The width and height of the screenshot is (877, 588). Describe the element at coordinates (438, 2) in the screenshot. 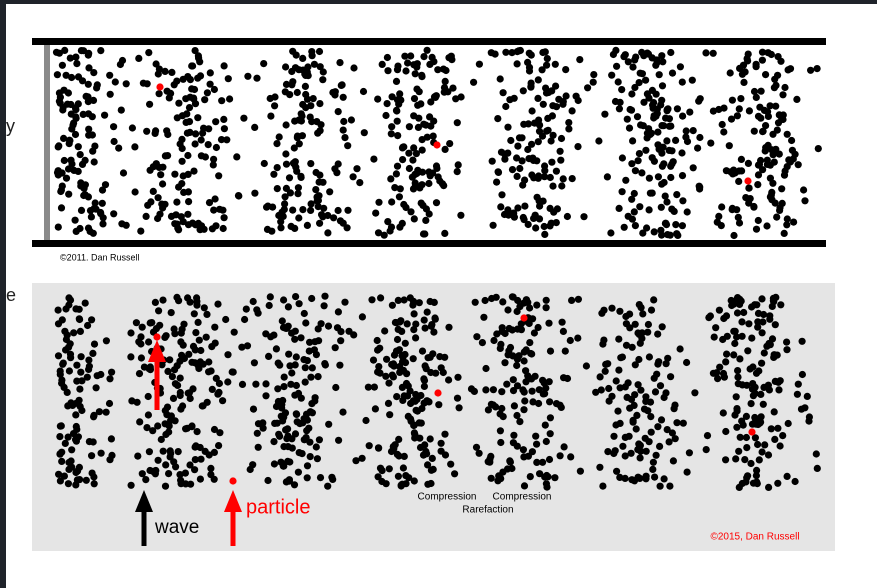

I see `top-edge` at that location.